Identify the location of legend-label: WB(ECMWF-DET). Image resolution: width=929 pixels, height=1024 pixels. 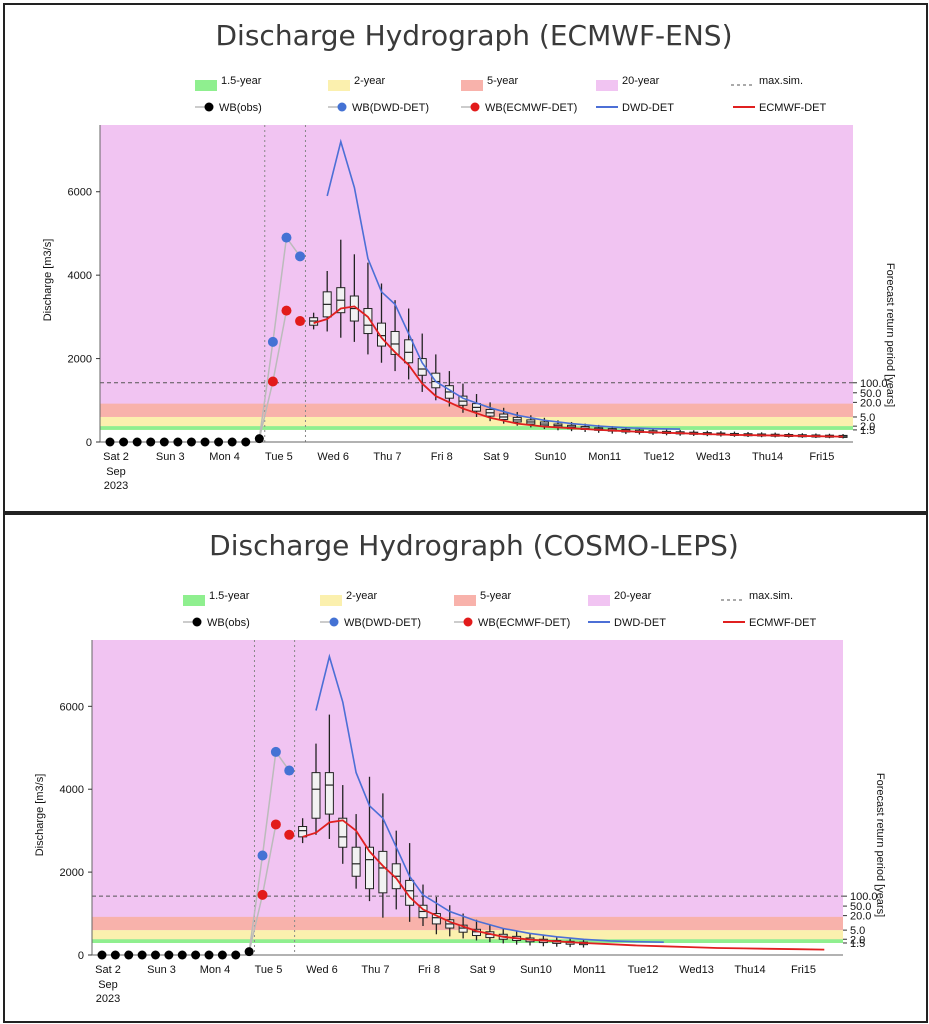
(524, 623).